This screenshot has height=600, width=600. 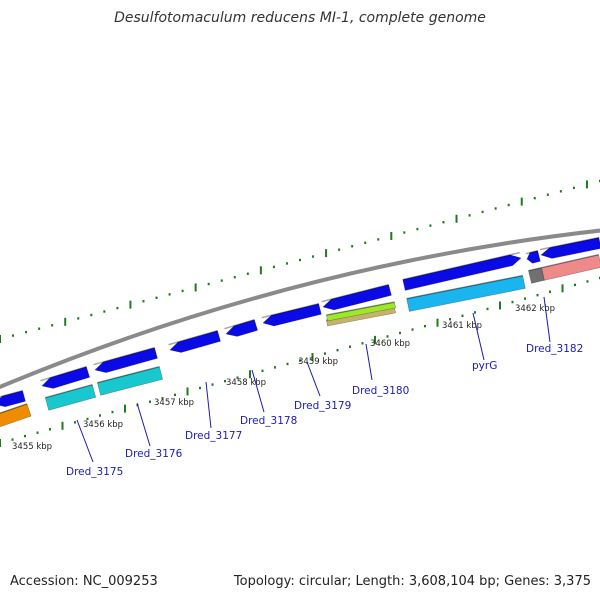 I want to click on gene-label: Dred_3176, so click(x=154, y=454).